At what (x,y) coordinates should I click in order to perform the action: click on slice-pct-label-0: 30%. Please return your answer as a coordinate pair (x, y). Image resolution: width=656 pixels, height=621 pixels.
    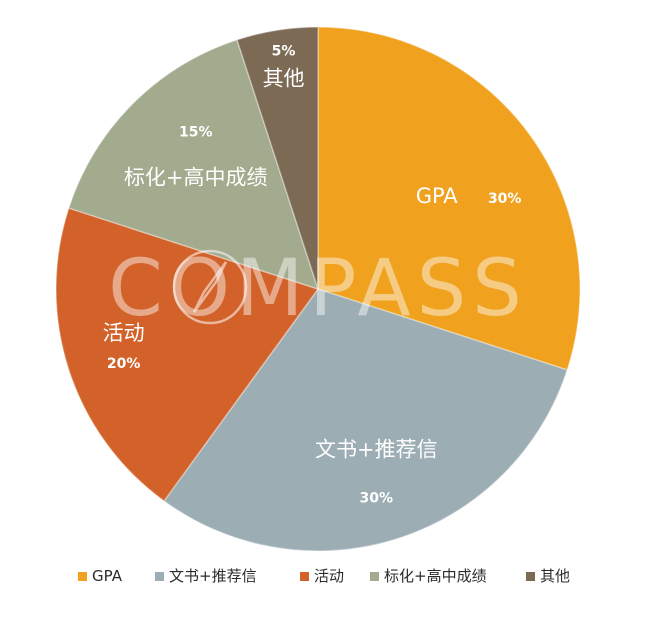
    Looking at the image, I should click on (505, 199).